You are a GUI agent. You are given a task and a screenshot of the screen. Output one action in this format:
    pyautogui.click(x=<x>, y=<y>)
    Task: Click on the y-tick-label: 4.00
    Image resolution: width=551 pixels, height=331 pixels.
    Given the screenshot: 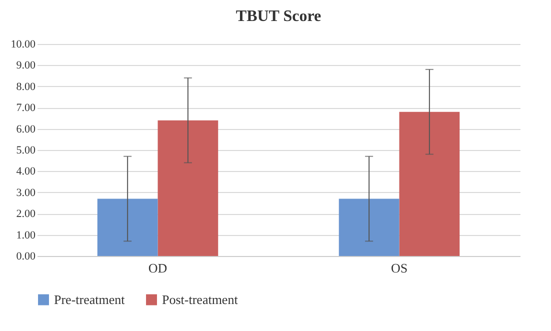 What is the action you would take?
    pyautogui.click(x=26, y=172)
    